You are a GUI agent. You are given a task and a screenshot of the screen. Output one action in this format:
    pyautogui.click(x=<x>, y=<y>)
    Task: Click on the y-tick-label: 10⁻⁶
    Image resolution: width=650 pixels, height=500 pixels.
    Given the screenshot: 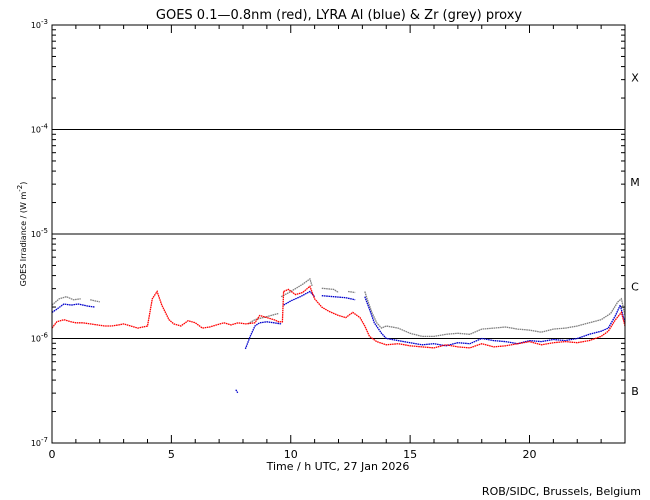 What is the action you would take?
    pyautogui.click(x=40, y=338)
    